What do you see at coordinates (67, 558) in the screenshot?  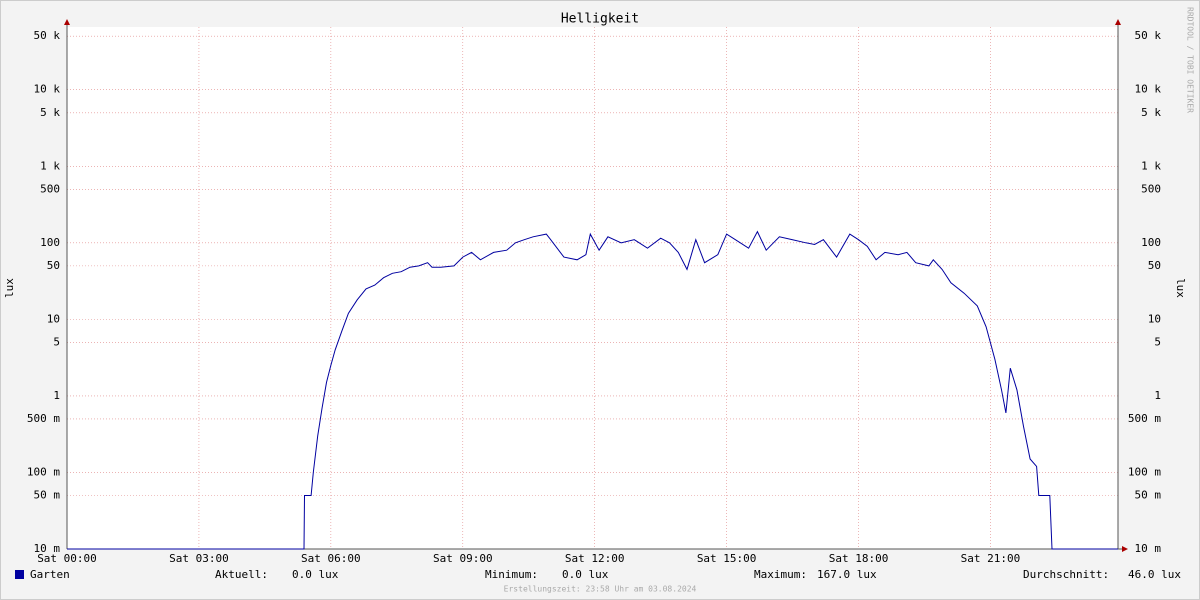 I see `x-tick-label: Sat 00:00` at bounding box center [67, 558].